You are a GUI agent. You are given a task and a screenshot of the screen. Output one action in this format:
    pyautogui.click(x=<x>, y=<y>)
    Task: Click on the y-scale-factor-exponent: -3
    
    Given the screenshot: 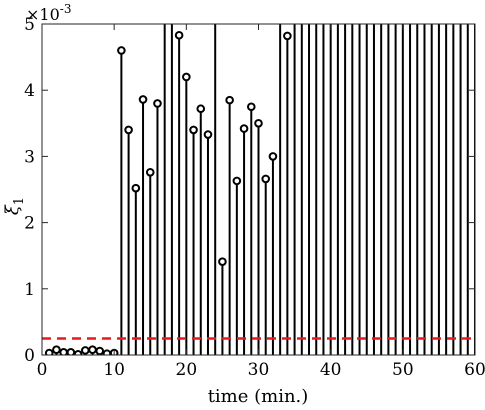 What is the action you would take?
    pyautogui.click(x=66, y=9)
    